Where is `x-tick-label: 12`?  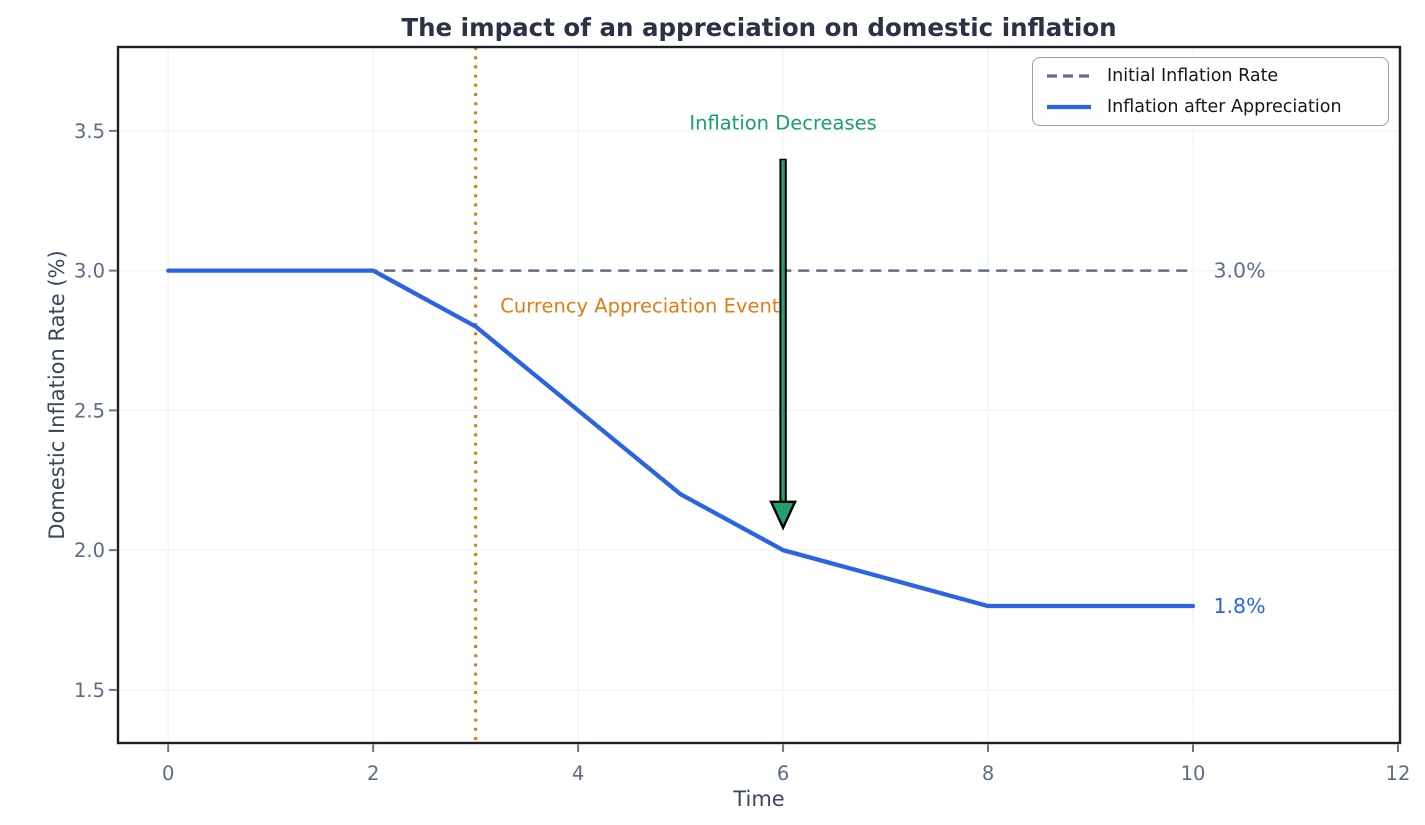
x-tick-label: 12 is located at coordinates (1398, 773).